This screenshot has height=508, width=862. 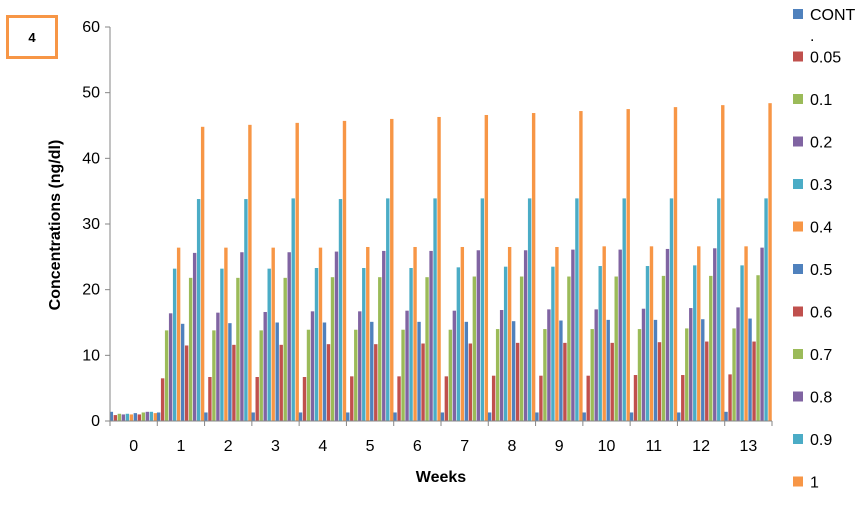 I want to click on x-axis-title: Weeks, so click(x=441, y=477).